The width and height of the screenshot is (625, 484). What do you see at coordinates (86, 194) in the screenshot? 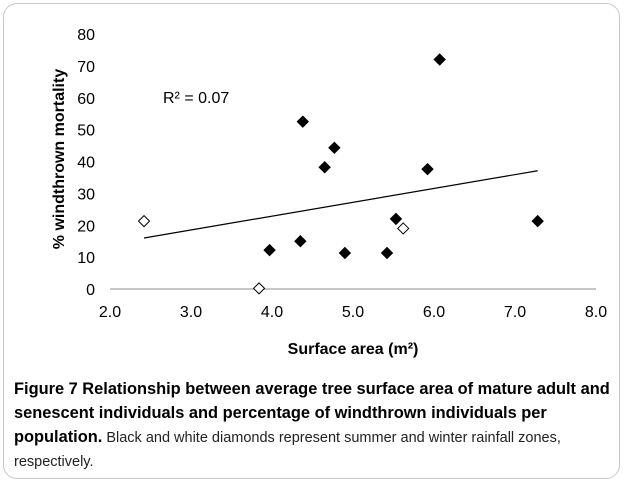
I see `y-tick-label: 30` at bounding box center [86, 194].